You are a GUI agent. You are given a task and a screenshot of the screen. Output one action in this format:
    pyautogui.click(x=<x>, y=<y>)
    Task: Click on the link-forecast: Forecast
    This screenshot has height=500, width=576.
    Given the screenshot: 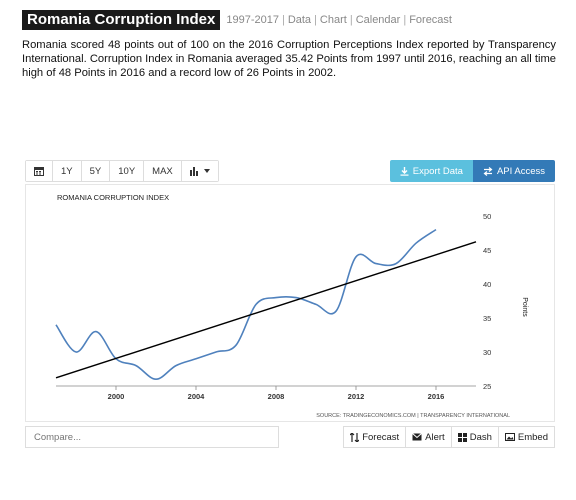 What is the action you would take?
    pyautogui.click(x=430, y=20)
    